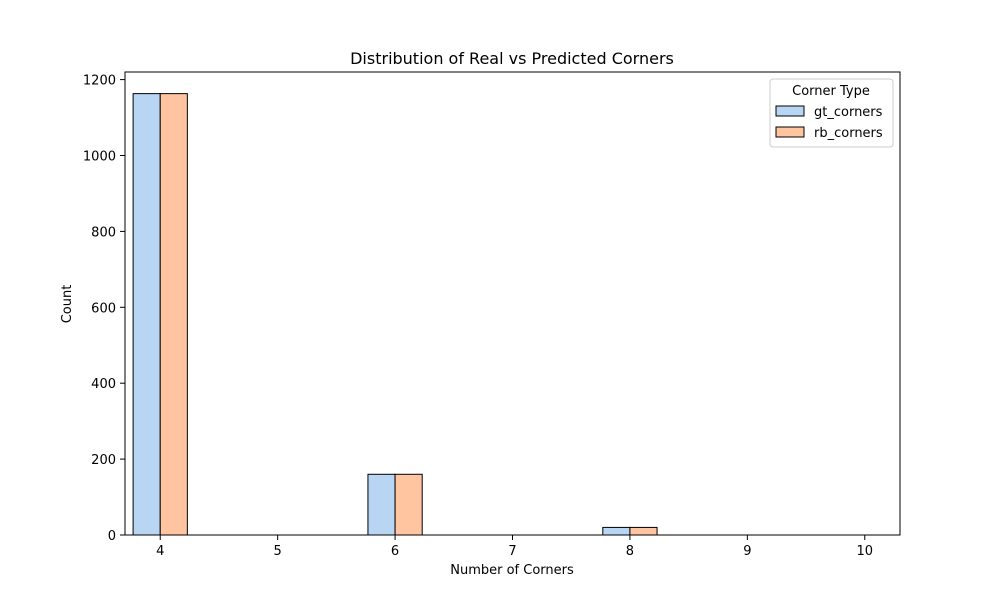 This screenshot has width=1000, height=600. Describe the element at coordinates (103, 384) in the screenshot. I see `y-tick-label: 400` at that location.